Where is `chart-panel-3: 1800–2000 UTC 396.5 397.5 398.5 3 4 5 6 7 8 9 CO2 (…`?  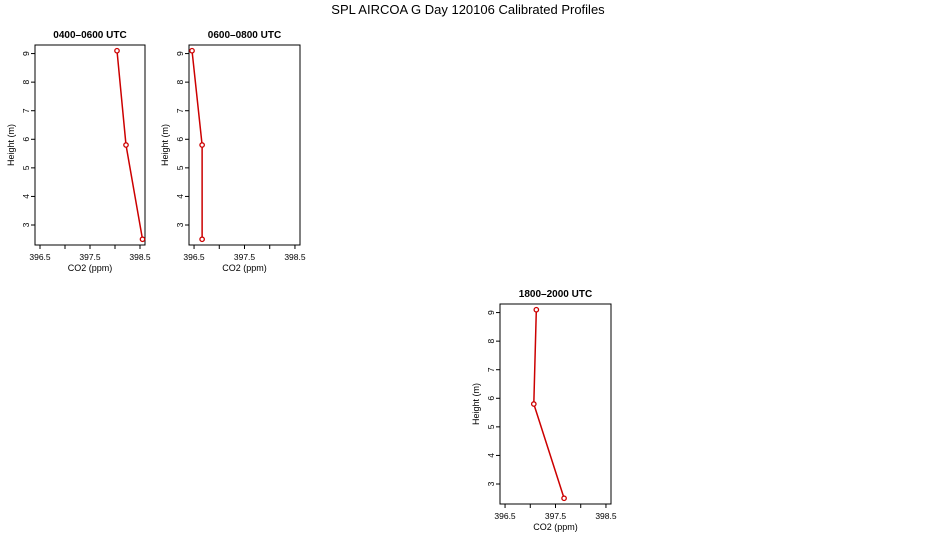 chart-panel-3: 1800–2000 UTC 396.5 397.5 398.5 3 4 5 6 7 8 9 CO2 (… is located at coordinates (544, 410).